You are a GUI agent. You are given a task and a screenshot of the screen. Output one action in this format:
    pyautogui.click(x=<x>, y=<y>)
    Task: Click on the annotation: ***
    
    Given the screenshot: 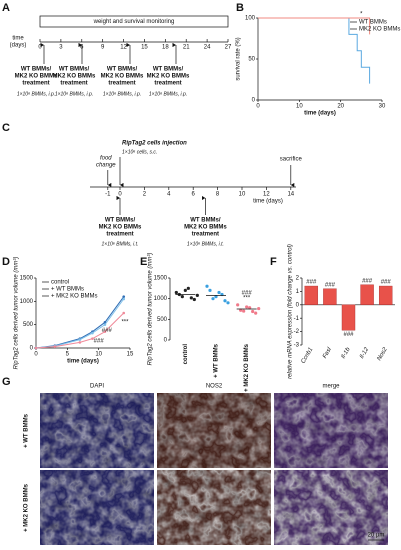 What is the action you would take?
    pyautogui.click(x=247, y=299)
    